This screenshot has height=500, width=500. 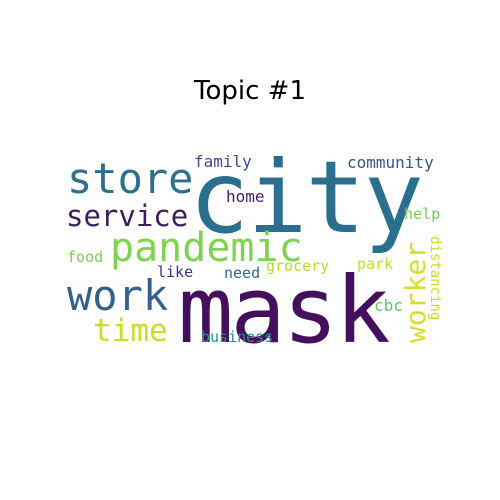 What do you see at coordinates (388, 305) in the screenshot?
I see `word-cbc: cbc` at bounding box center [388, 305].